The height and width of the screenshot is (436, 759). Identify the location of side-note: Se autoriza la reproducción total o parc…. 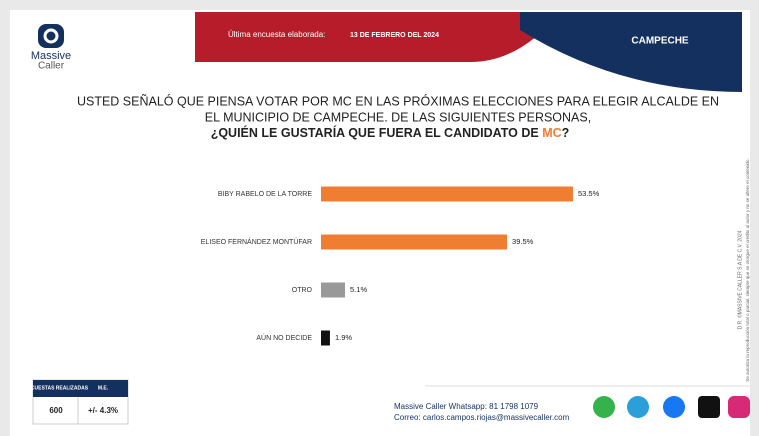
(747, 269).